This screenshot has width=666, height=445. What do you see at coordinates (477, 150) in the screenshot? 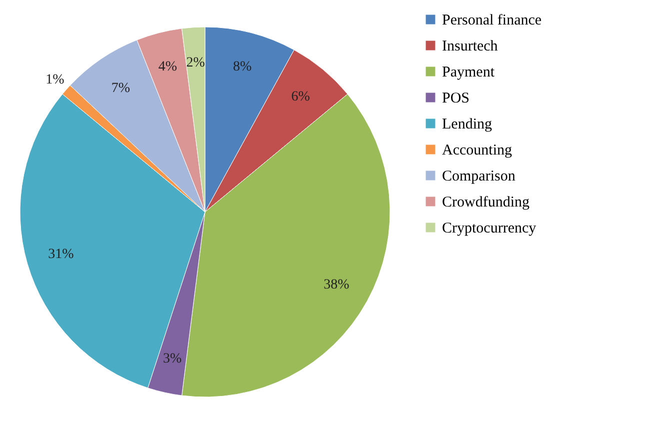
I see `legend-label: Accounting` at bounding box center [477, 150].